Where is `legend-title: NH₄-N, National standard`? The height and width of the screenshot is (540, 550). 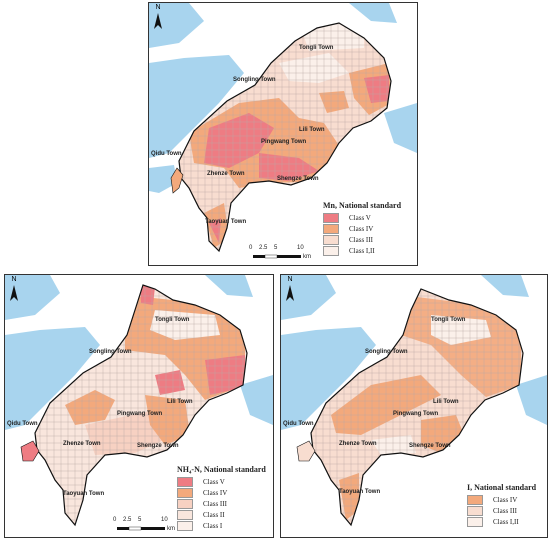 legend-title: NH₄-N, National standard is located at coordinates (221, 469).